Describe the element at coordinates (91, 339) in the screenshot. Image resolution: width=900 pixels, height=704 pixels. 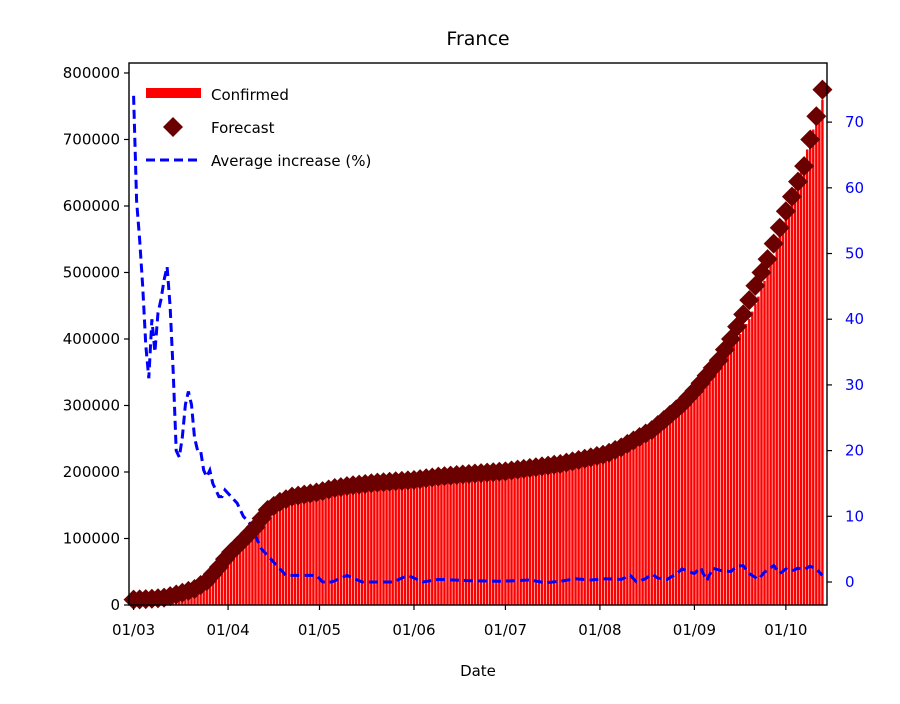
I see `left-tick-label: 400000` at that location.